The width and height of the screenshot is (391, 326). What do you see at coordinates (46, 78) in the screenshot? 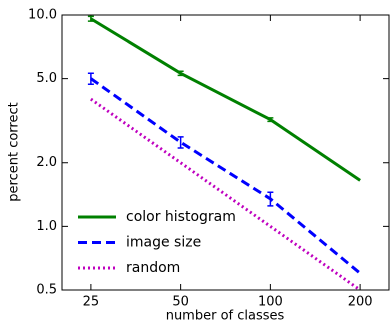
I see `y-tick-label: 5.0` at bounding box center [46, 78].